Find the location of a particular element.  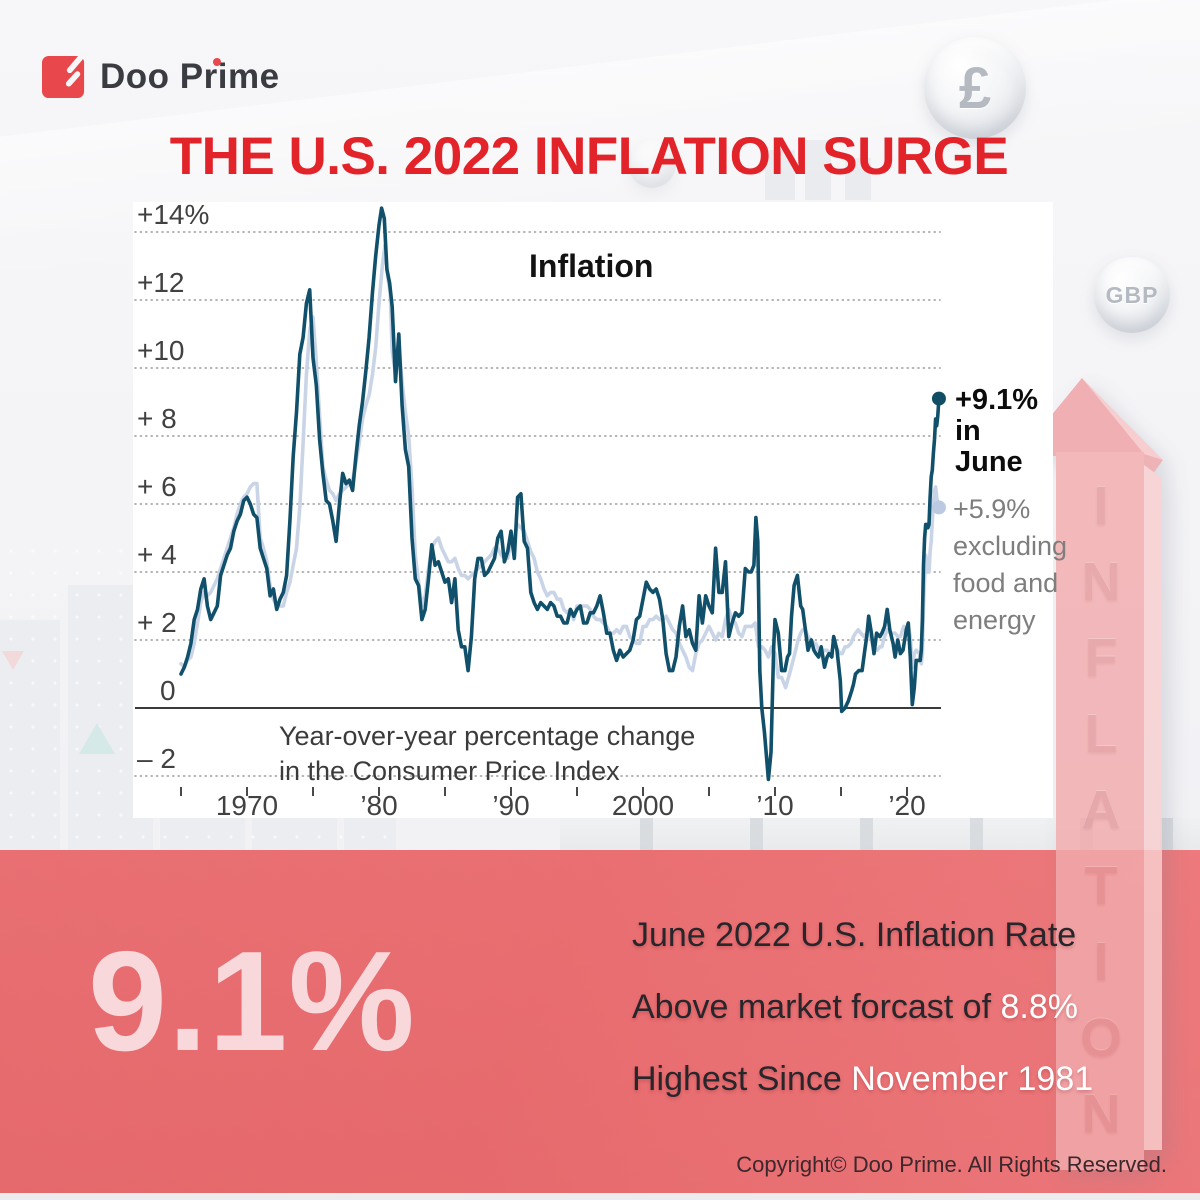

y-tick-label: +12 is located at coordinates (161, 282).